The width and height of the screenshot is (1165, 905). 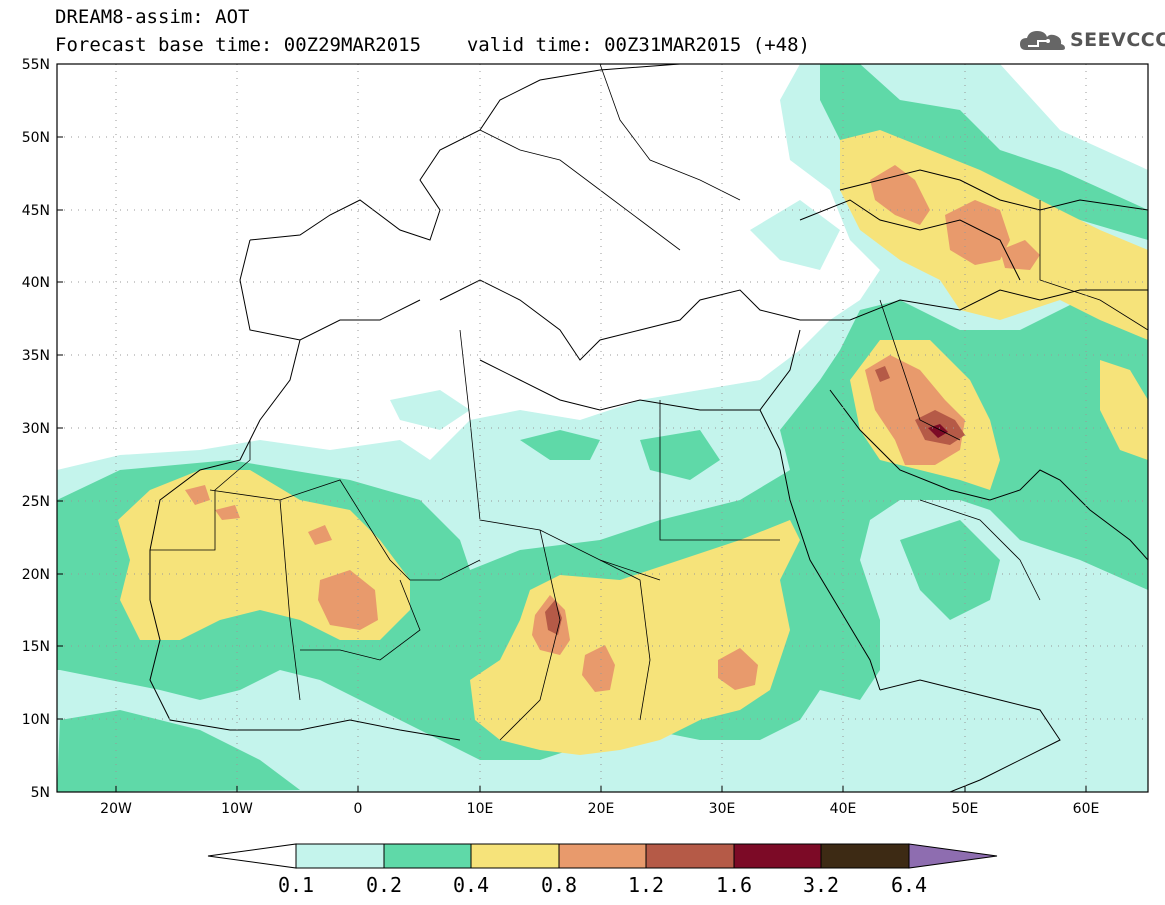 I want to click on lon-label: 10E, so click(x=480, y=809).